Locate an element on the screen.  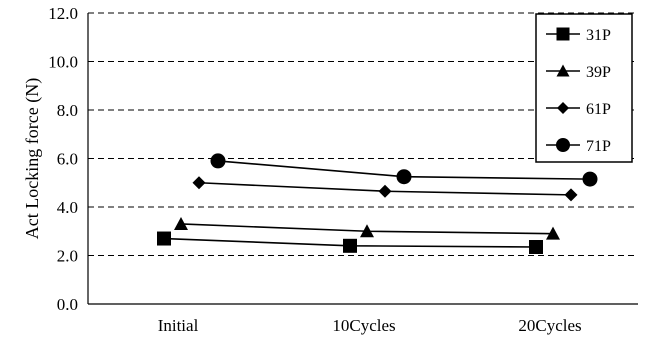
y-axis-ticks: 0.0 2.0 4.0 6.0 8.0 10.0 12.0 is located at coordinates (63, 159).